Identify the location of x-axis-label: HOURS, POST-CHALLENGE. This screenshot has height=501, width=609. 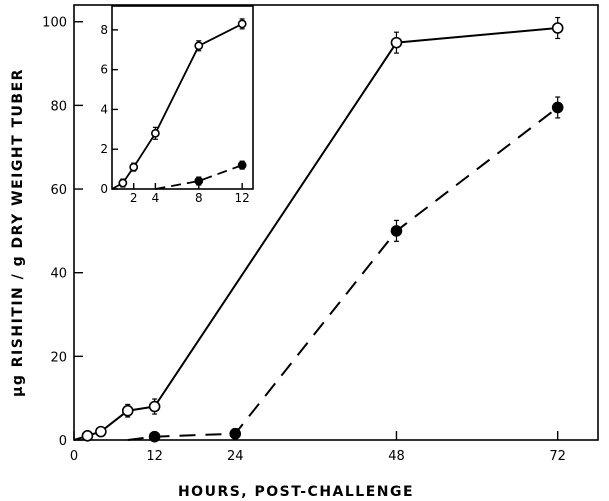
(296, 492).